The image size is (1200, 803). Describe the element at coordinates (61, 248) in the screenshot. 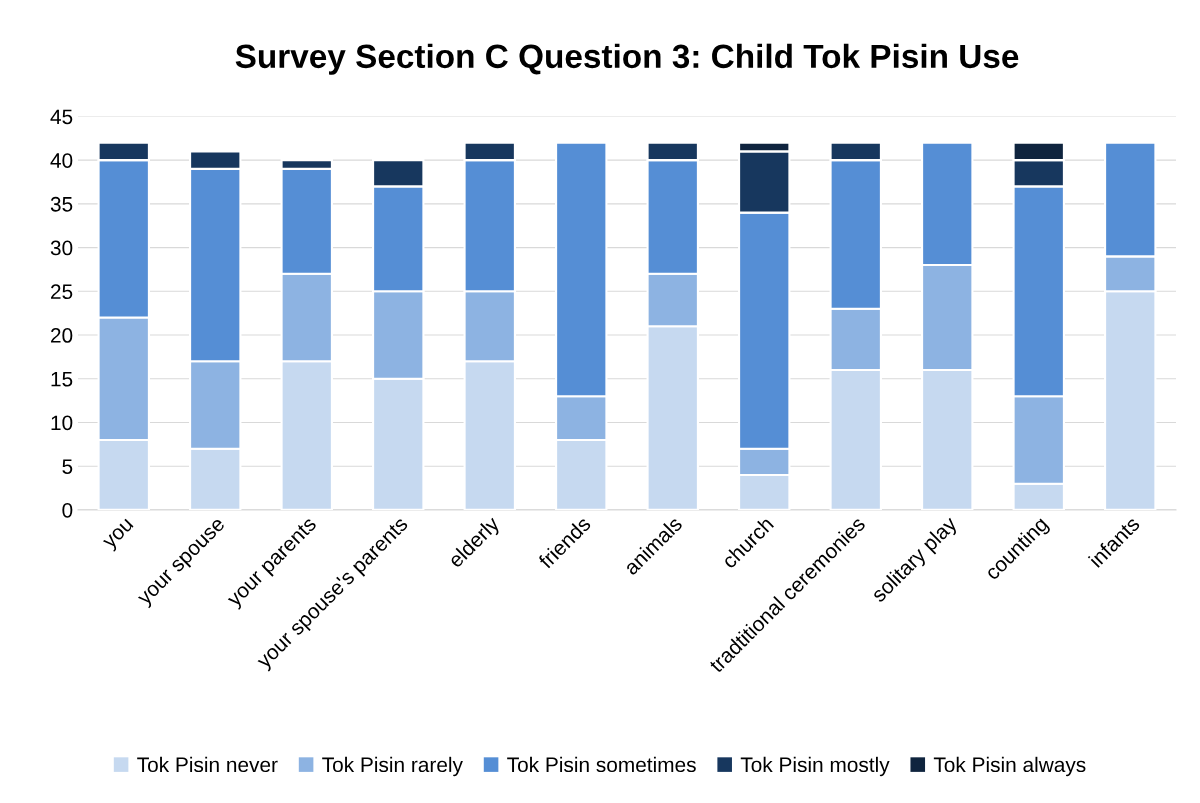

I see `y-tick-label: 30` at that location.